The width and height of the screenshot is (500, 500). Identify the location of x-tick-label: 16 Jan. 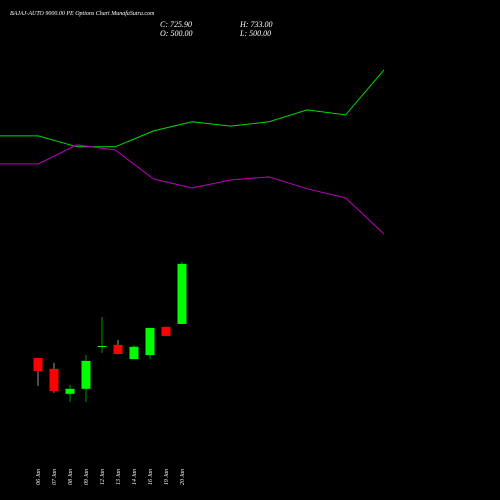
(151, 477).